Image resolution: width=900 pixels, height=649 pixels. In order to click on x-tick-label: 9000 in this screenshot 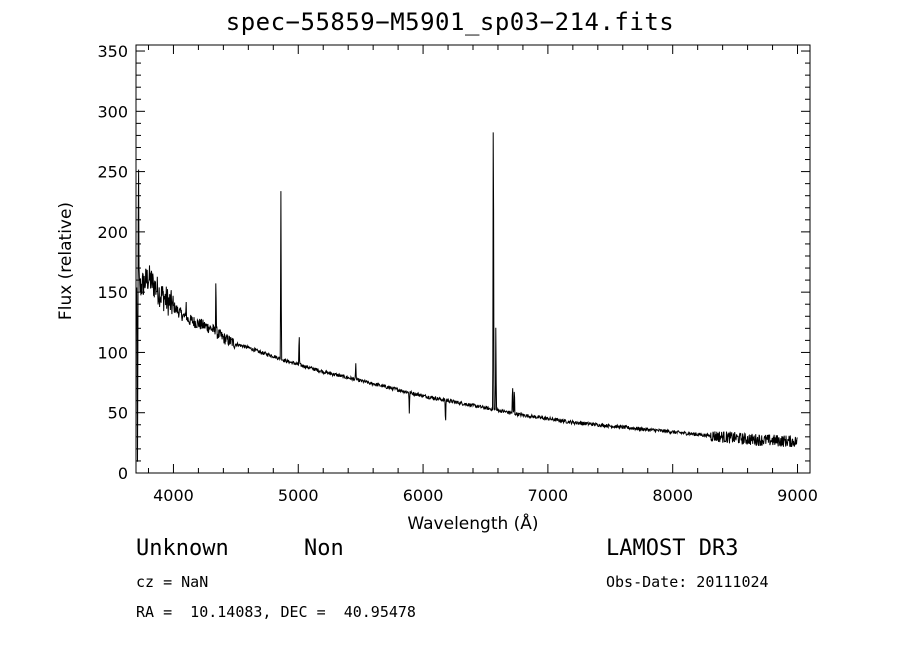, I will do `click(797, 495)`.